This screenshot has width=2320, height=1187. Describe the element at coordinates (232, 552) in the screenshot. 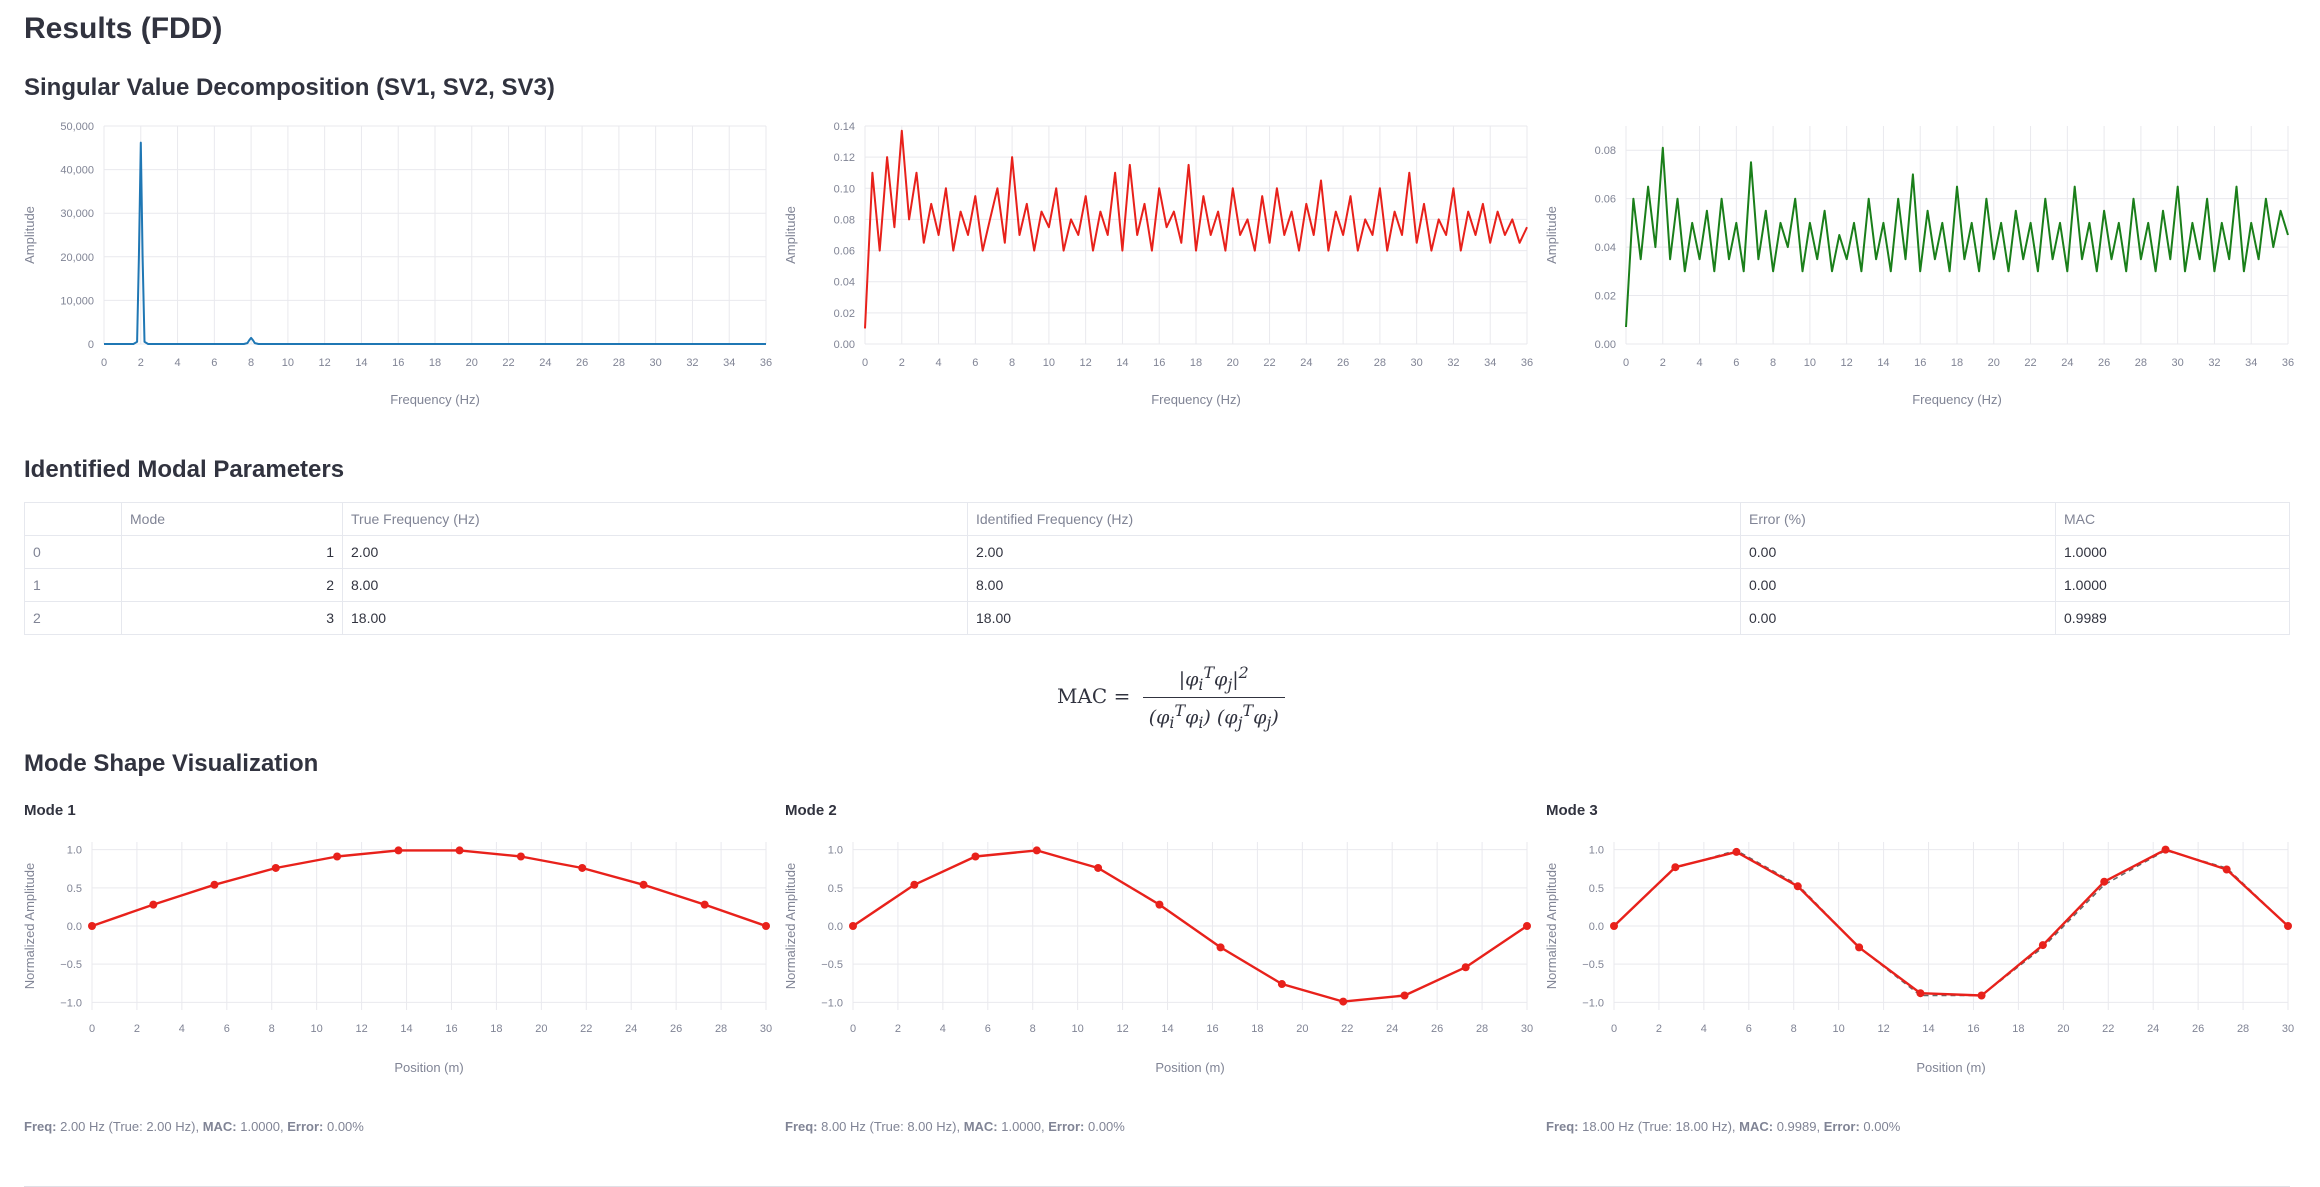

I see `cell-mode: 1` at that location.